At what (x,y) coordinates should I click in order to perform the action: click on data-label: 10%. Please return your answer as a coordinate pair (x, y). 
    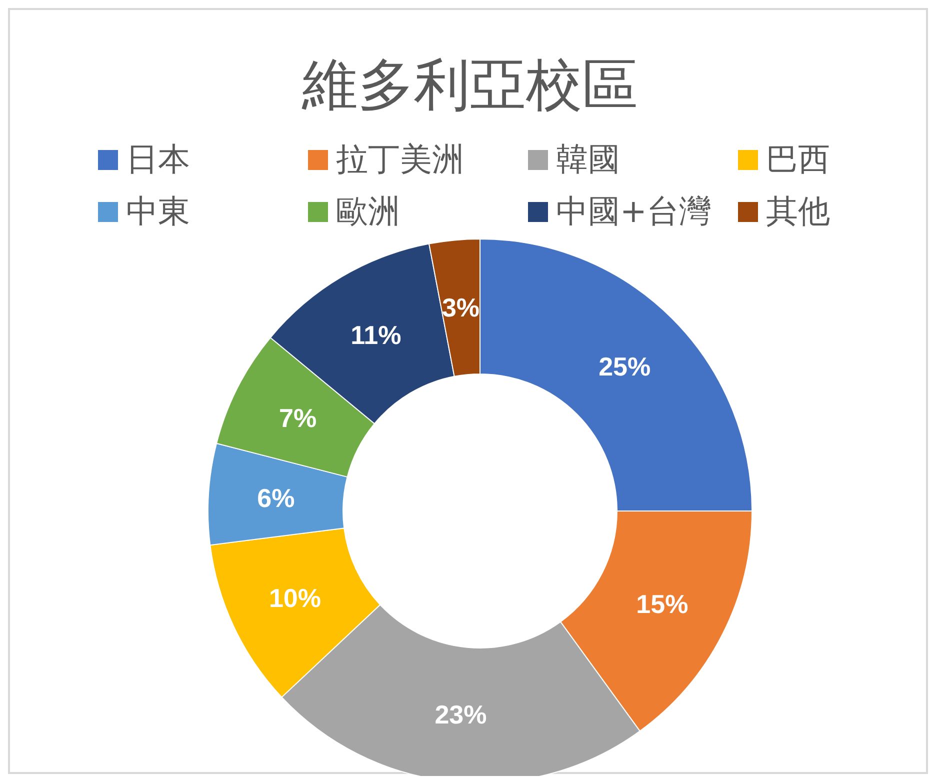
    Looking at the image, I should click on (294, 598).